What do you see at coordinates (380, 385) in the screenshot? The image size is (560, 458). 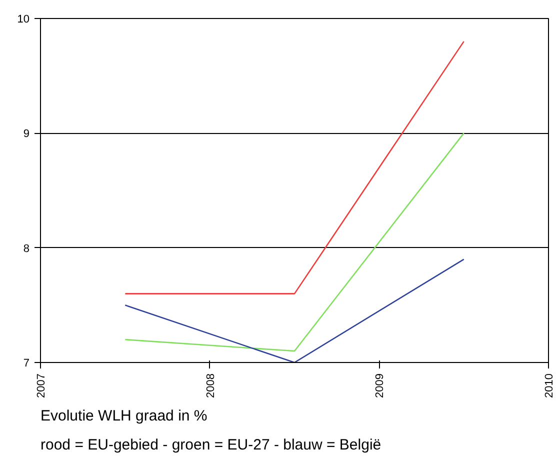 I see `x-tick-label: 2009` at bounding box center [380, 385].